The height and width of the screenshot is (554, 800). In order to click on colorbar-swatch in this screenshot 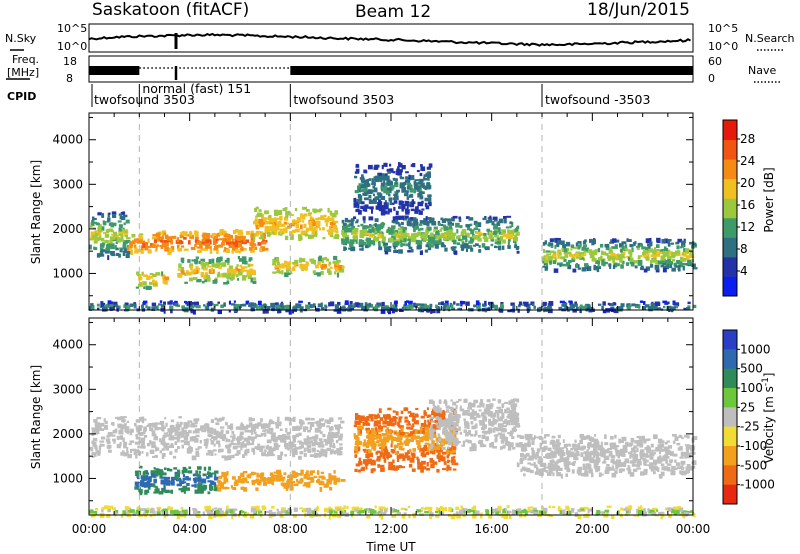, I will do `click(730, 247)`.